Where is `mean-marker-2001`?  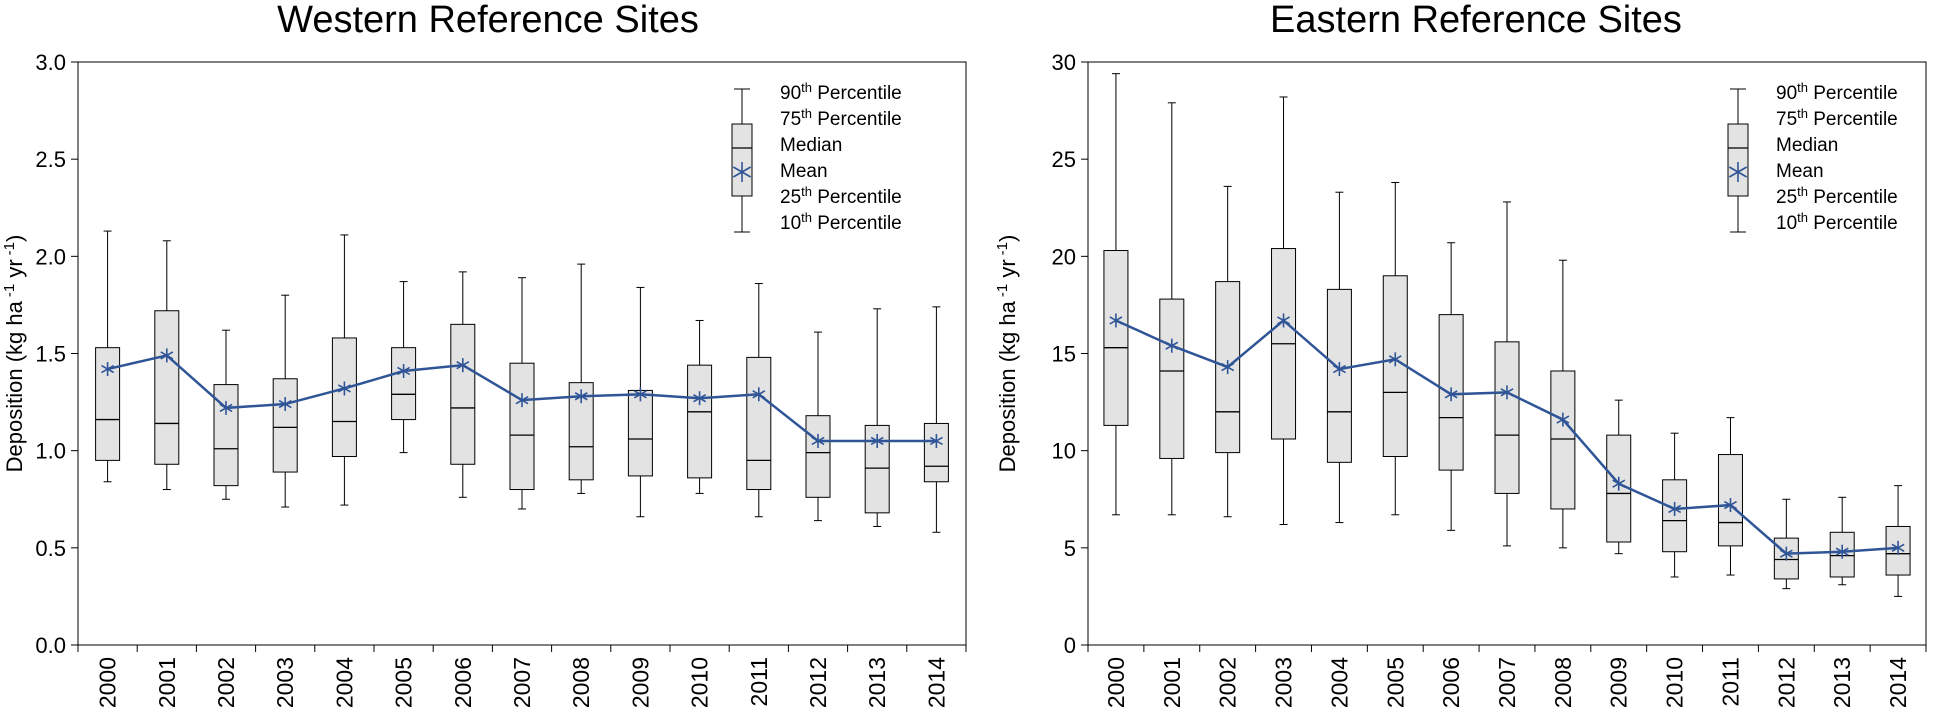
mean-marker-2001 is located at coordinates (167, 355).